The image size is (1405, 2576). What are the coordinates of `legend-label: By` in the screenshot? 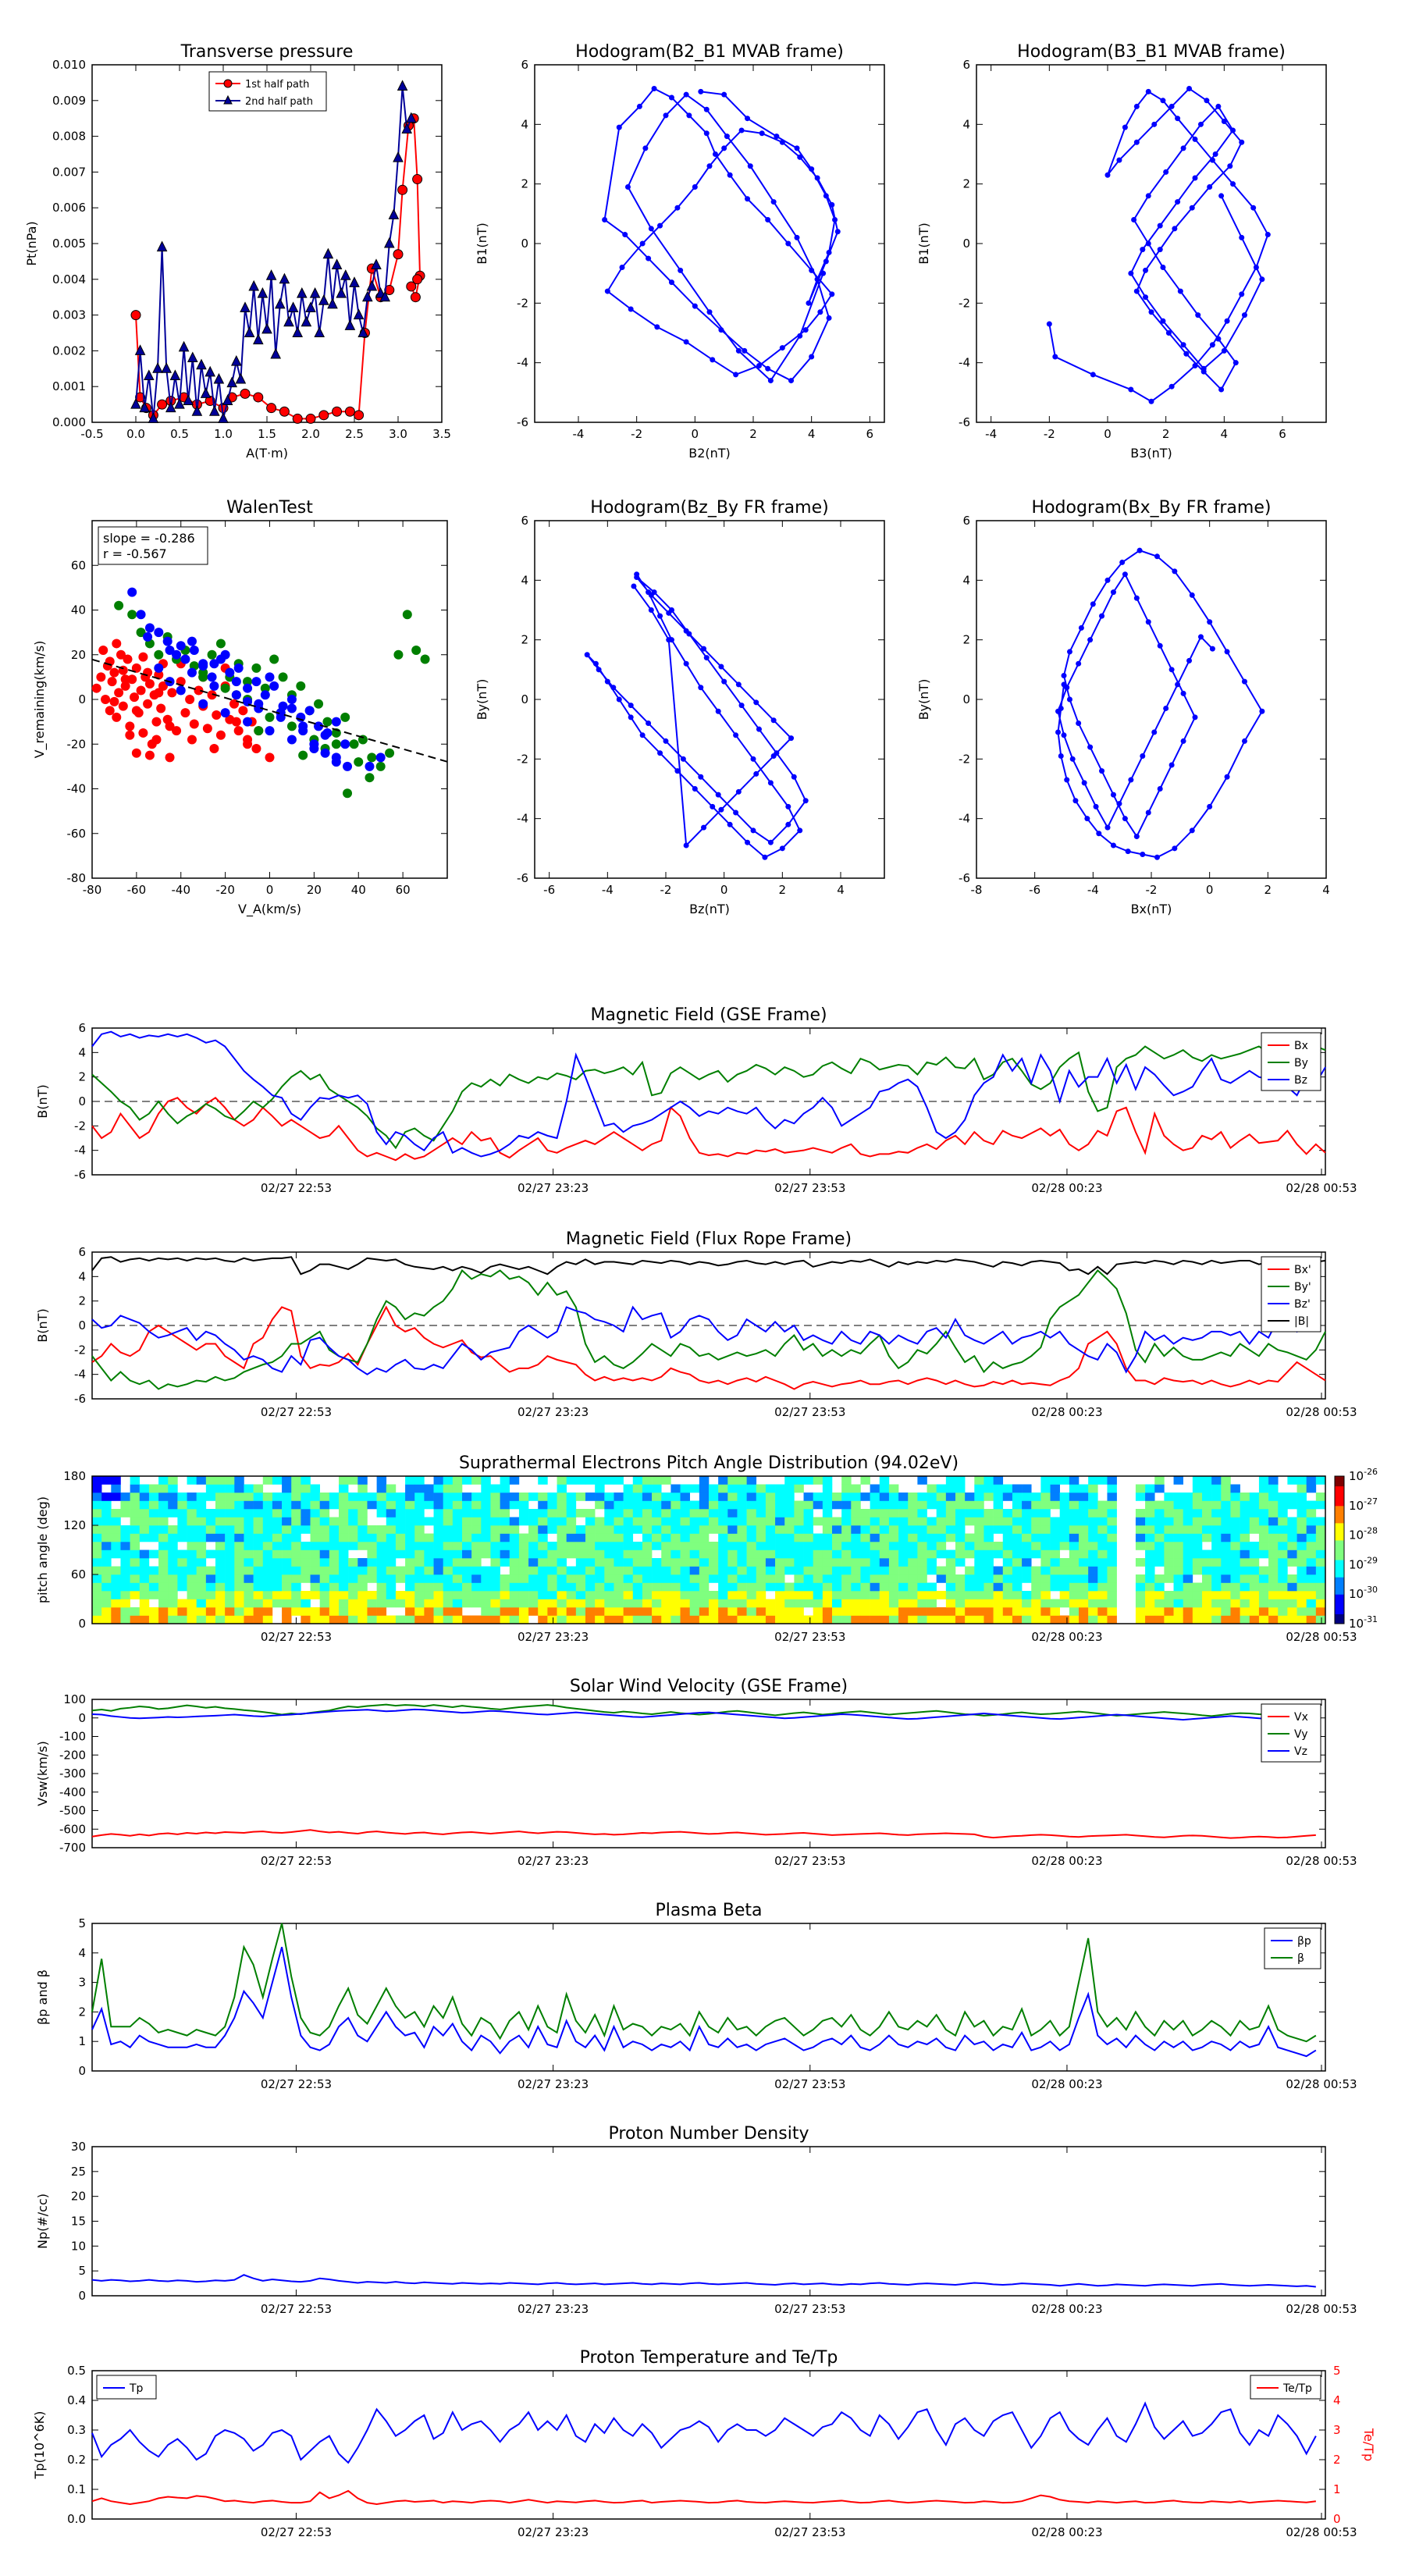 It's located at (1301, 1063).